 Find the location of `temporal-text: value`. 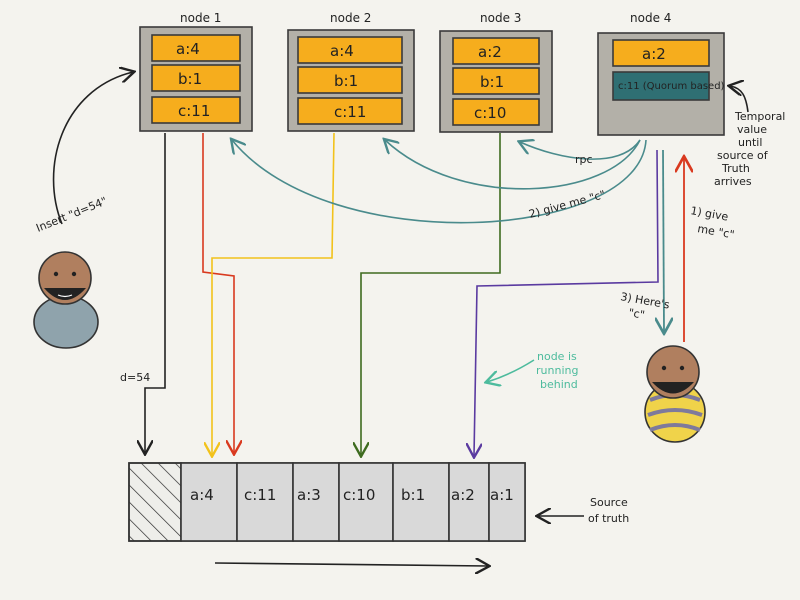

temporal-text: value is located at coordinates (752, 129).